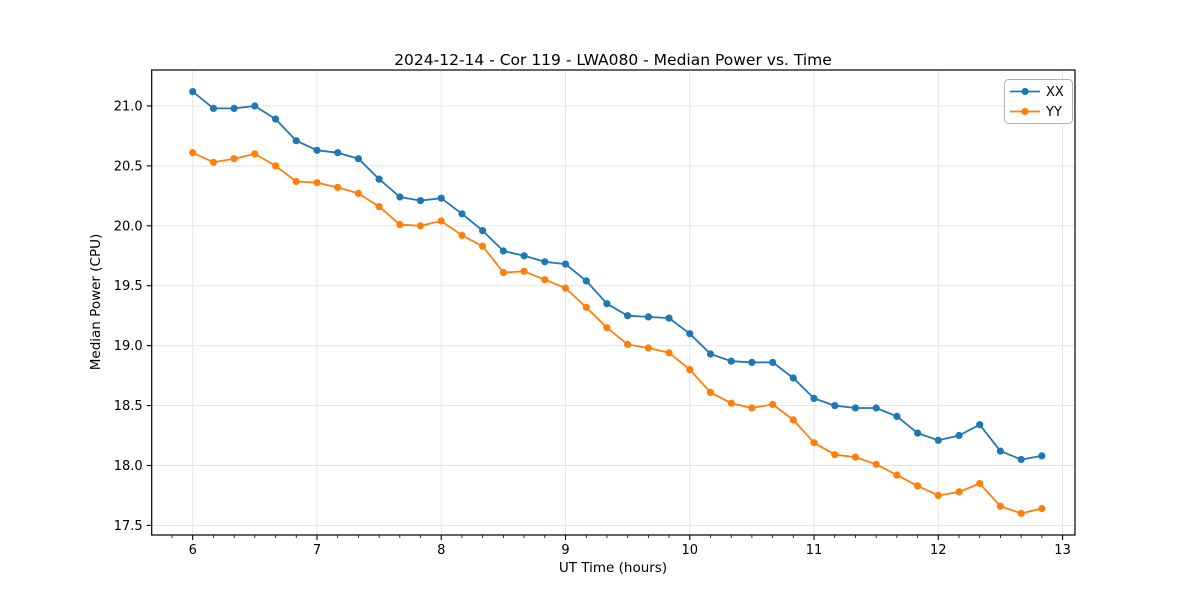 The image size is (1200, 600). What do you see at coordinates (814, 550) in the screenshot?
I see `x-tick-label: 11` at bounding box center [814, 550].